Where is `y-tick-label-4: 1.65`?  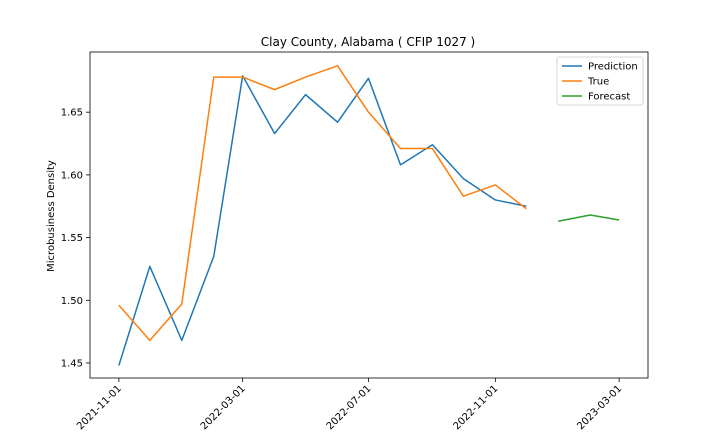
y-tick-label-4: 1.65 is located at coordinates (72, 113).